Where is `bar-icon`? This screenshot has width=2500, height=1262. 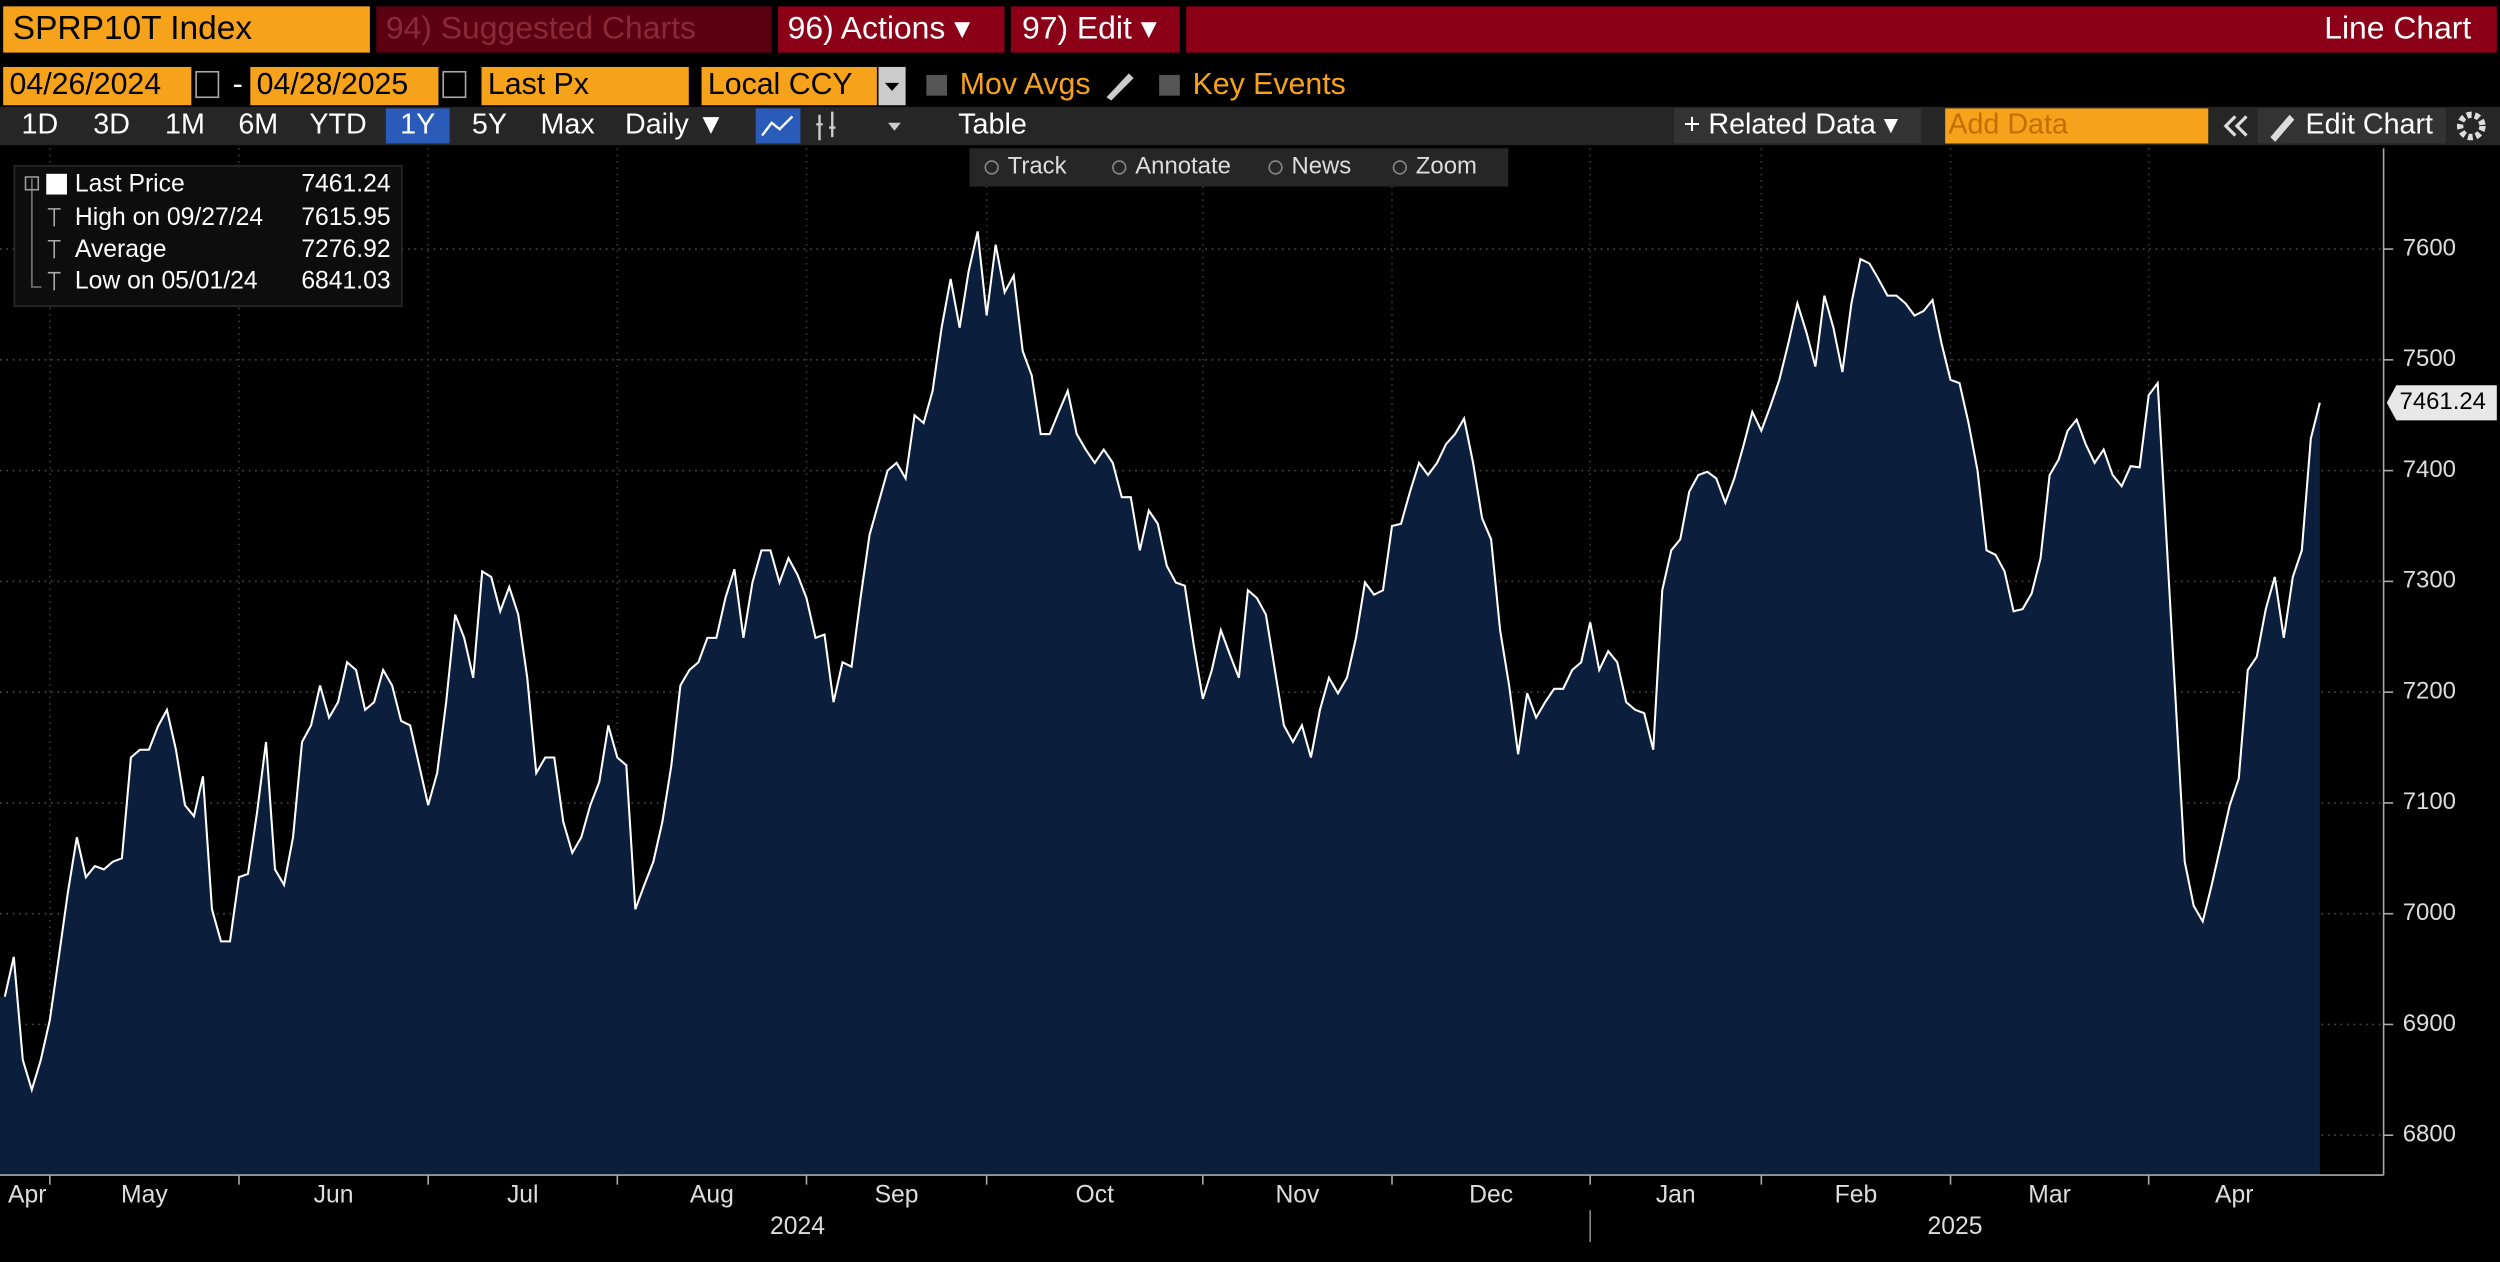 bar-icon is located at coordinates (826, 126).